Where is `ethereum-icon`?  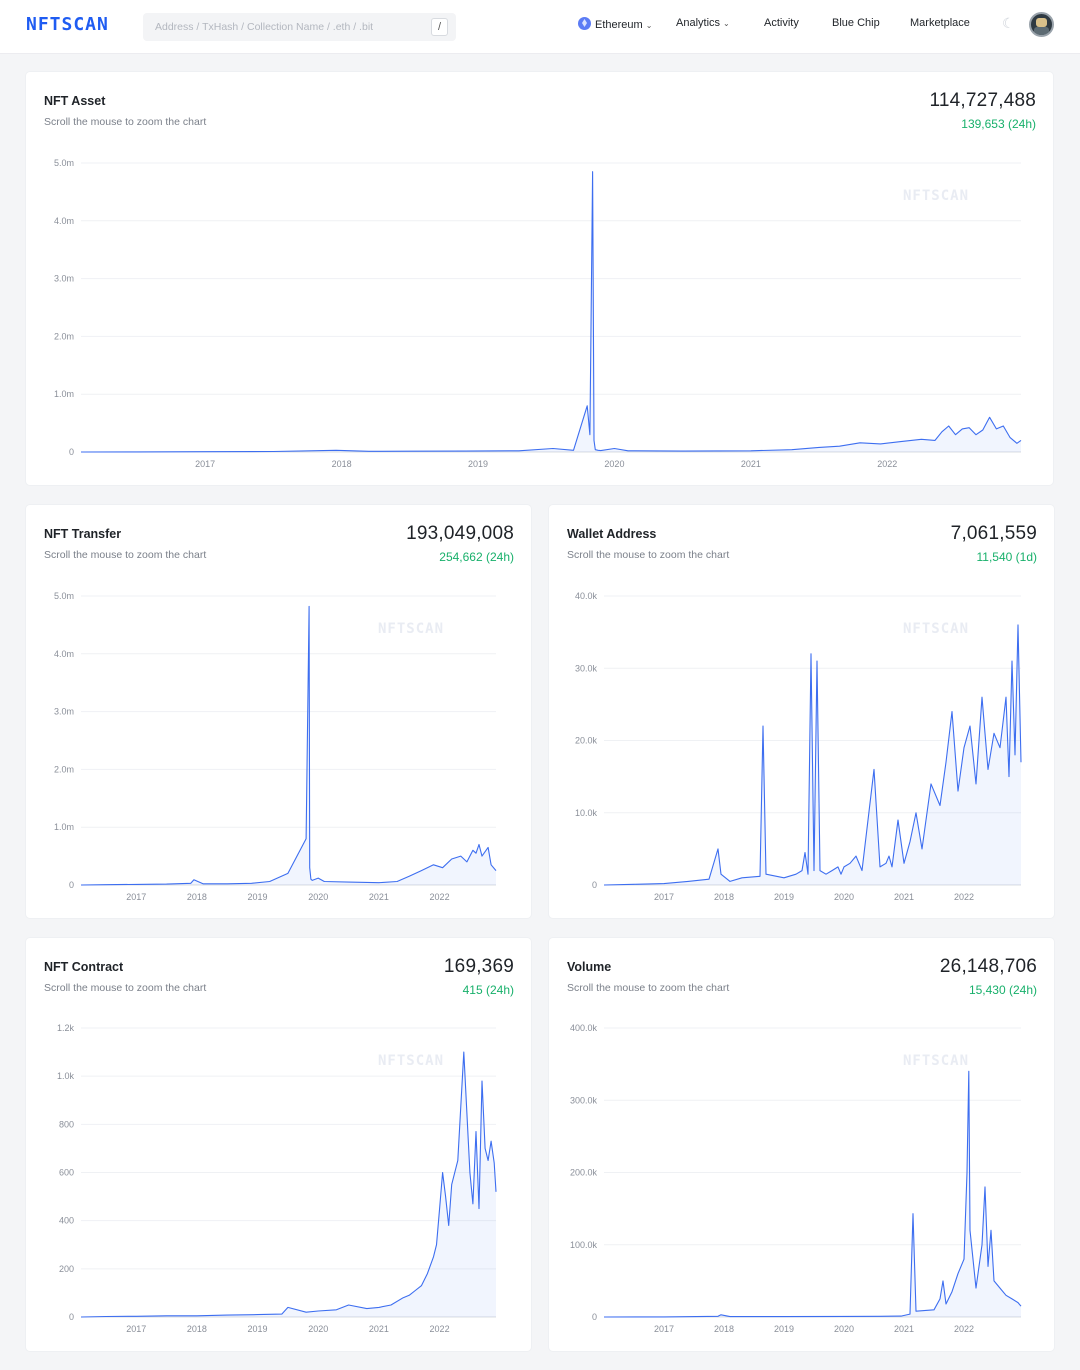
ethereum-icon is located at coordinates (584, 23).